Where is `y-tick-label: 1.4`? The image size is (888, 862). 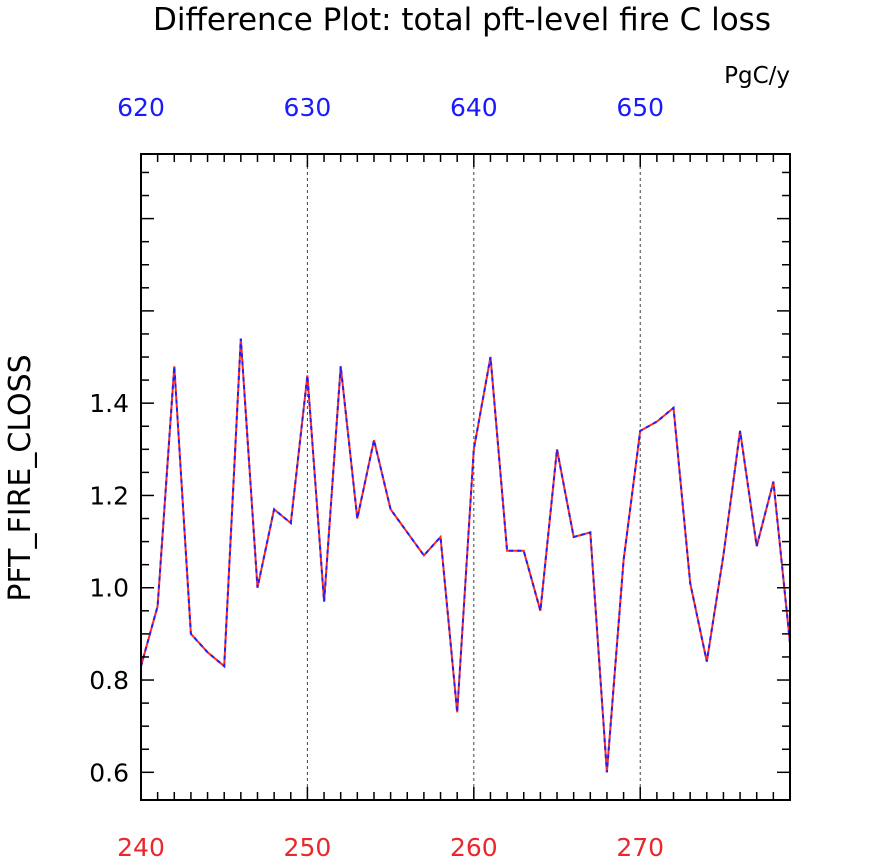 y-tick-label: 1.4 is located at coordinates (109, 403).